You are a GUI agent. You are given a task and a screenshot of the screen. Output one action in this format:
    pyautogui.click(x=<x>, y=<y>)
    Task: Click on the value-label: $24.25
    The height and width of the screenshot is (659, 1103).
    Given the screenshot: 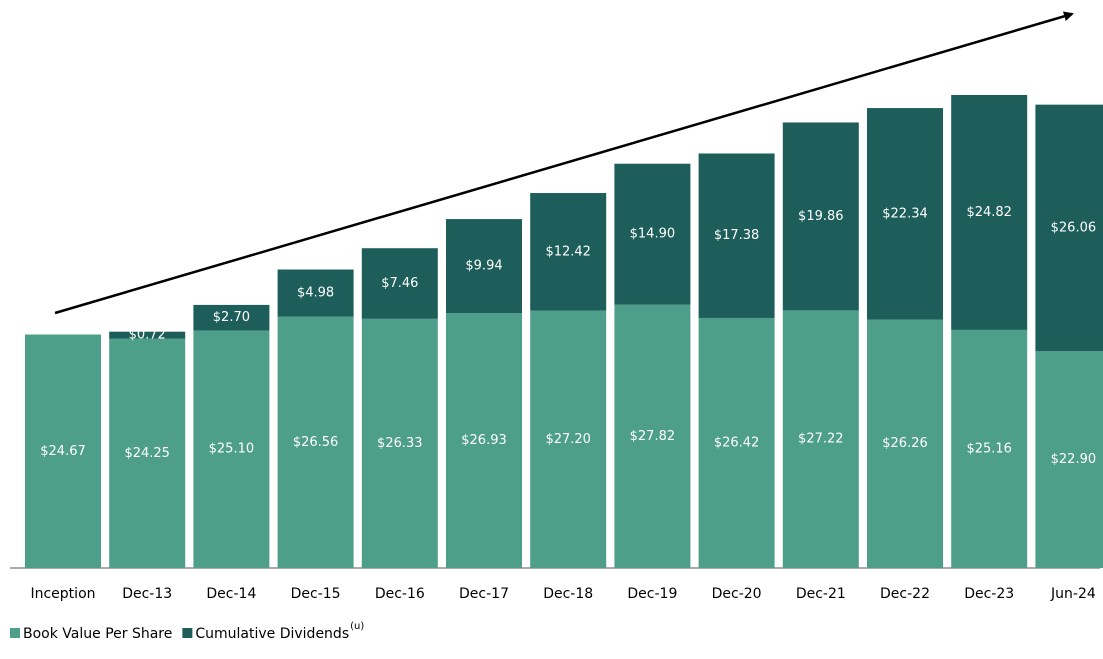 What is the action you would take?
    pyautogui.click(x=147, y=453)
    